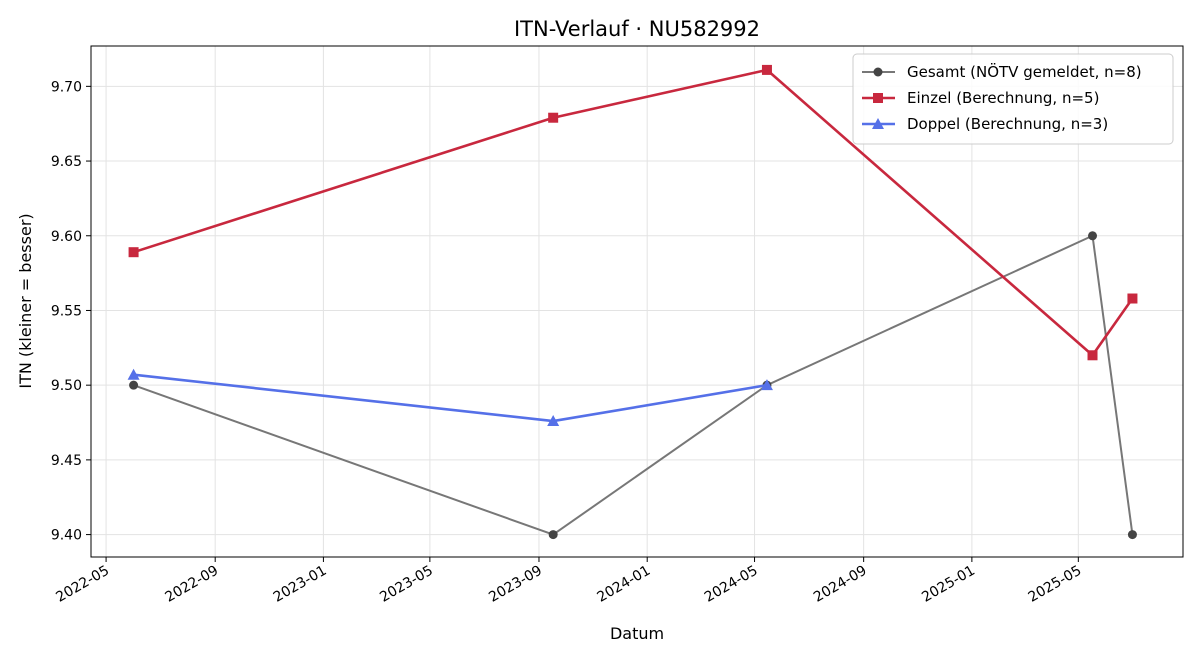  What do you see at coordinates (66, 237) in the screenshot?
I see `y-tick-label: 9.60` at bounding box center [66, 237].